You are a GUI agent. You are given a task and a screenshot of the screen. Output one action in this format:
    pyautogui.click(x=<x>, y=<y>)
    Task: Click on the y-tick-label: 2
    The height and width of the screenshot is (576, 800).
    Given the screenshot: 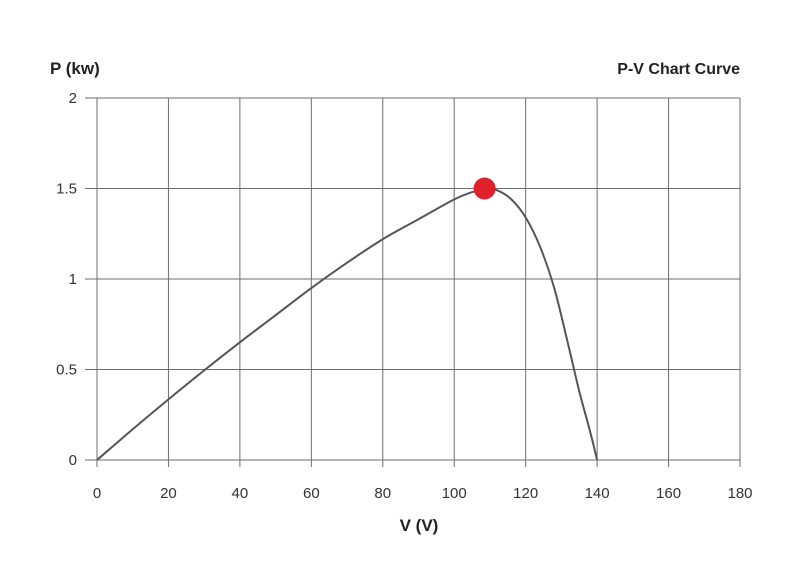 What is the action you would take?
    pyautogui.click(x=73, y=98)
    